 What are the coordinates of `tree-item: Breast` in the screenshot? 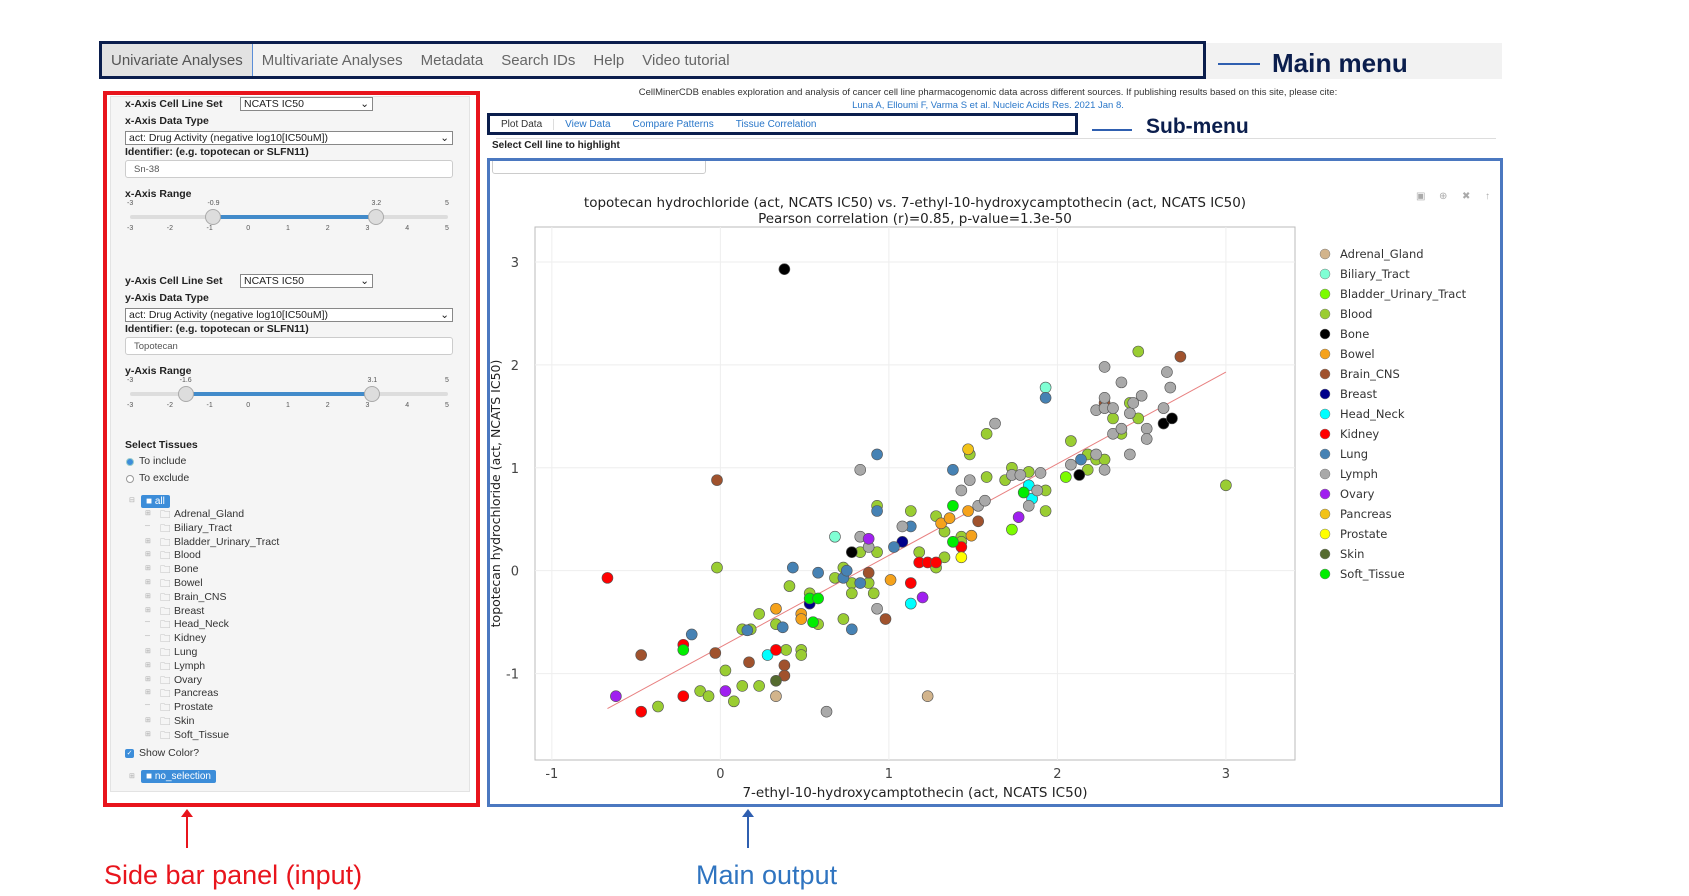 It's located at (189, 610).